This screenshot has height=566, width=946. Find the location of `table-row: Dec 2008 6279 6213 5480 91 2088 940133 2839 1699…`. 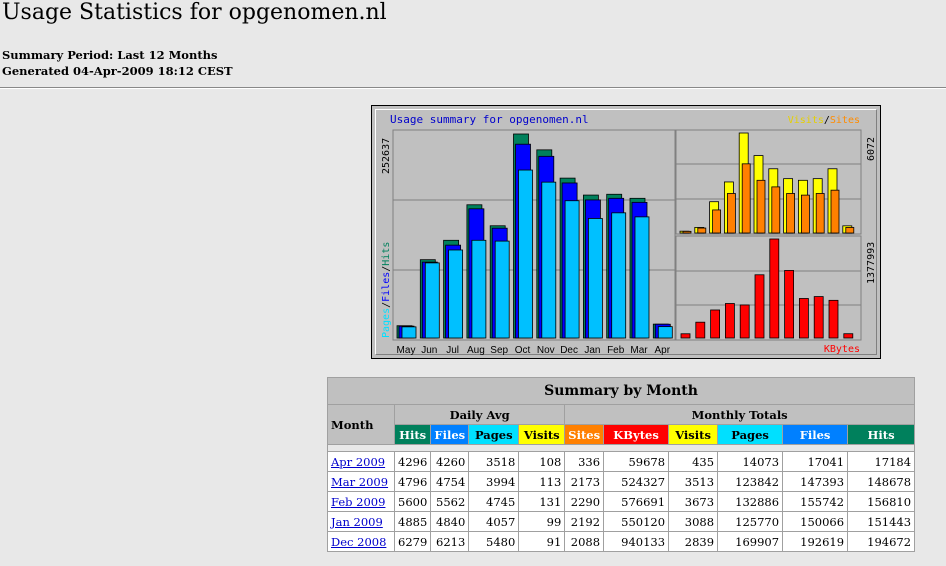

table-row: Dec 2008 6279 6213 5480 91 2088 940133 2839 1699… is located at coordinates (621, 541).